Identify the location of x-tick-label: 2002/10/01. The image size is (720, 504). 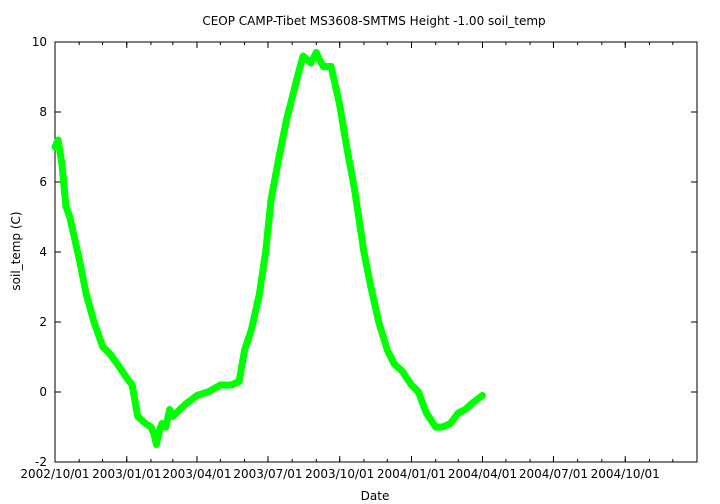
(54, 474).